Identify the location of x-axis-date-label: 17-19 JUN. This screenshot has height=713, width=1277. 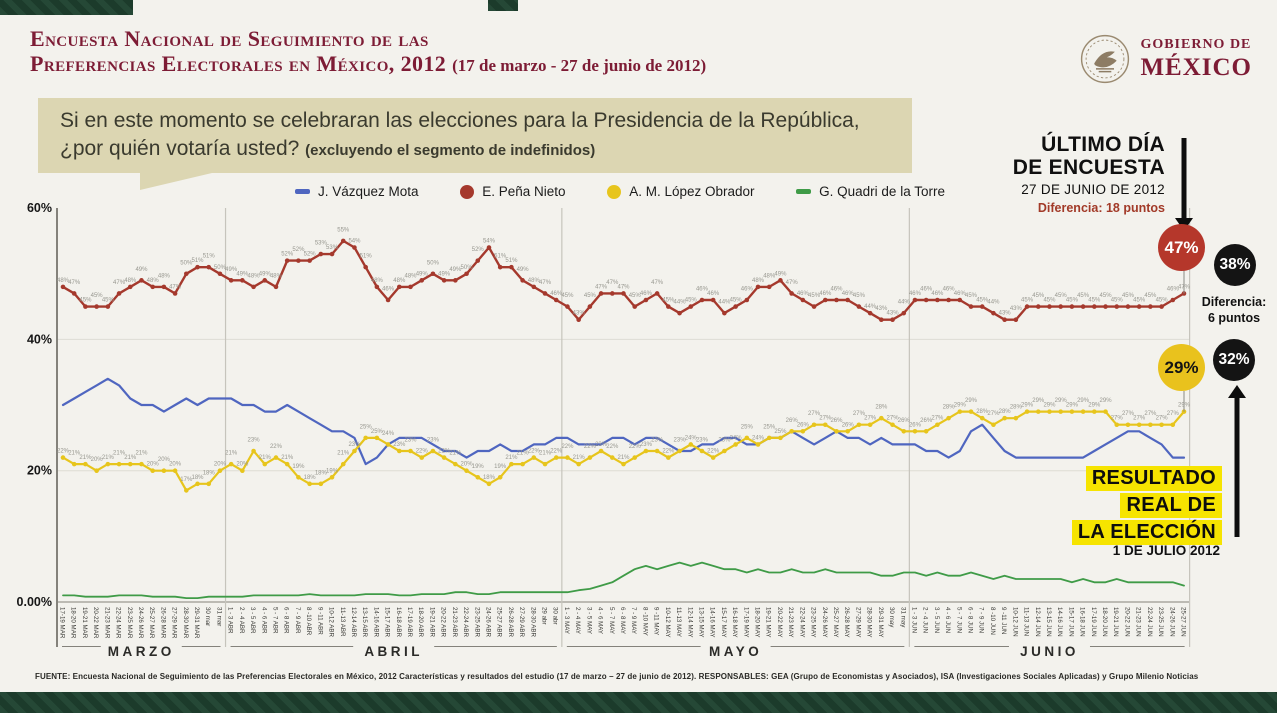
(1093, 622).